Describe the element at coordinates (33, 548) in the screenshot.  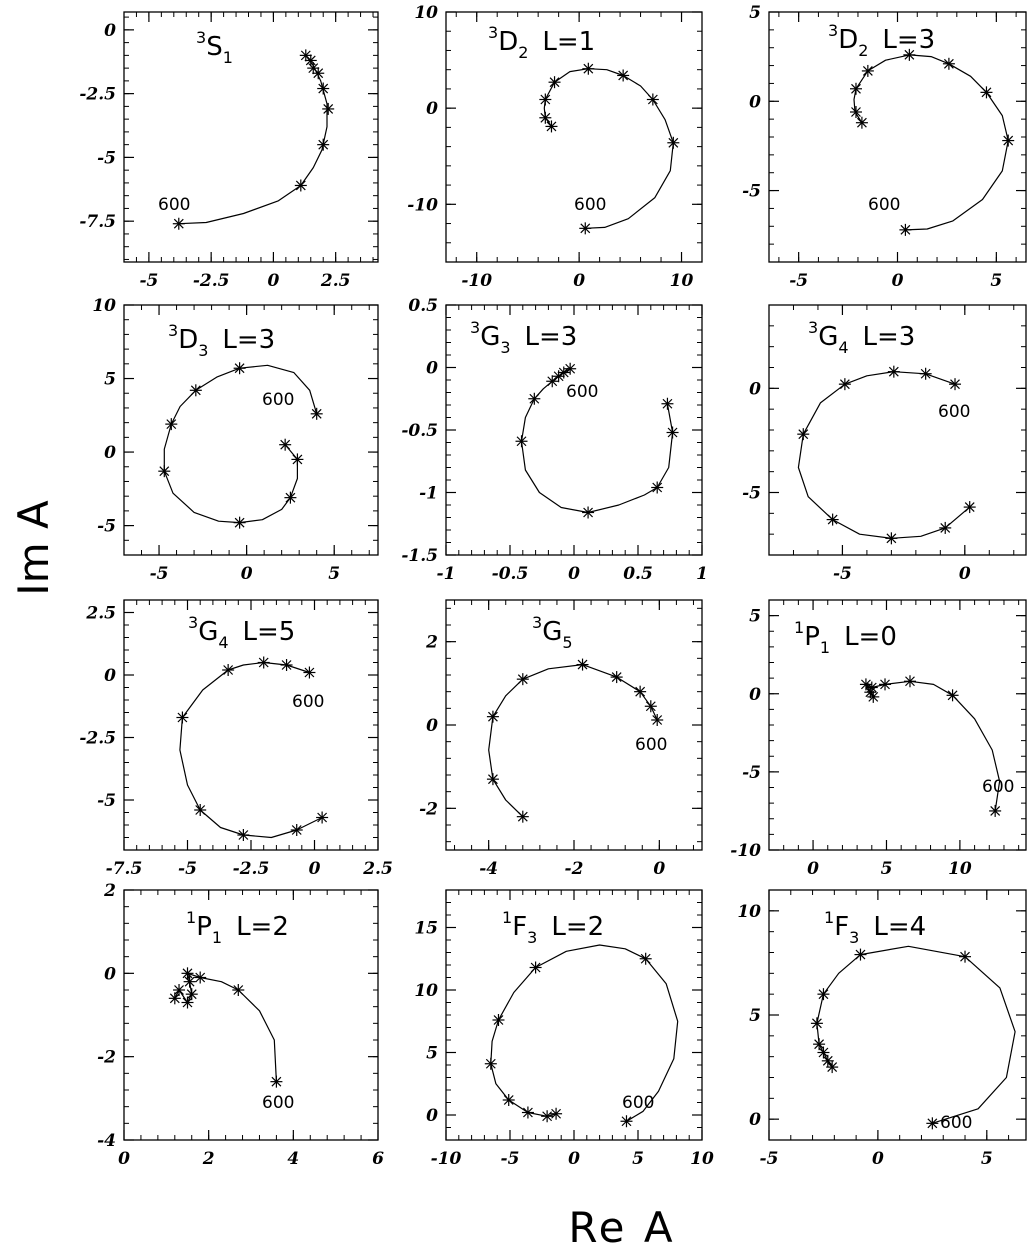
I see `y-axis-label: Im A` at that location.